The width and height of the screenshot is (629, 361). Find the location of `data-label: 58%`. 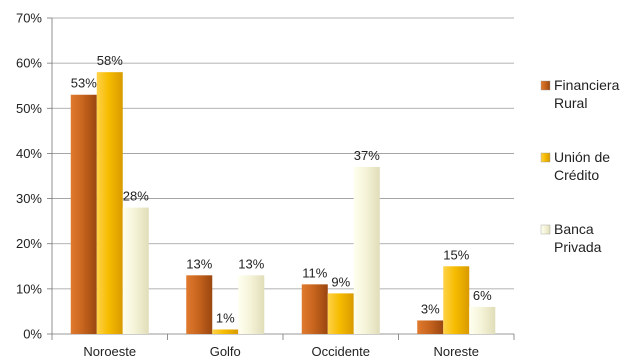

data-label: 58% is located at coordinates (110, 60).